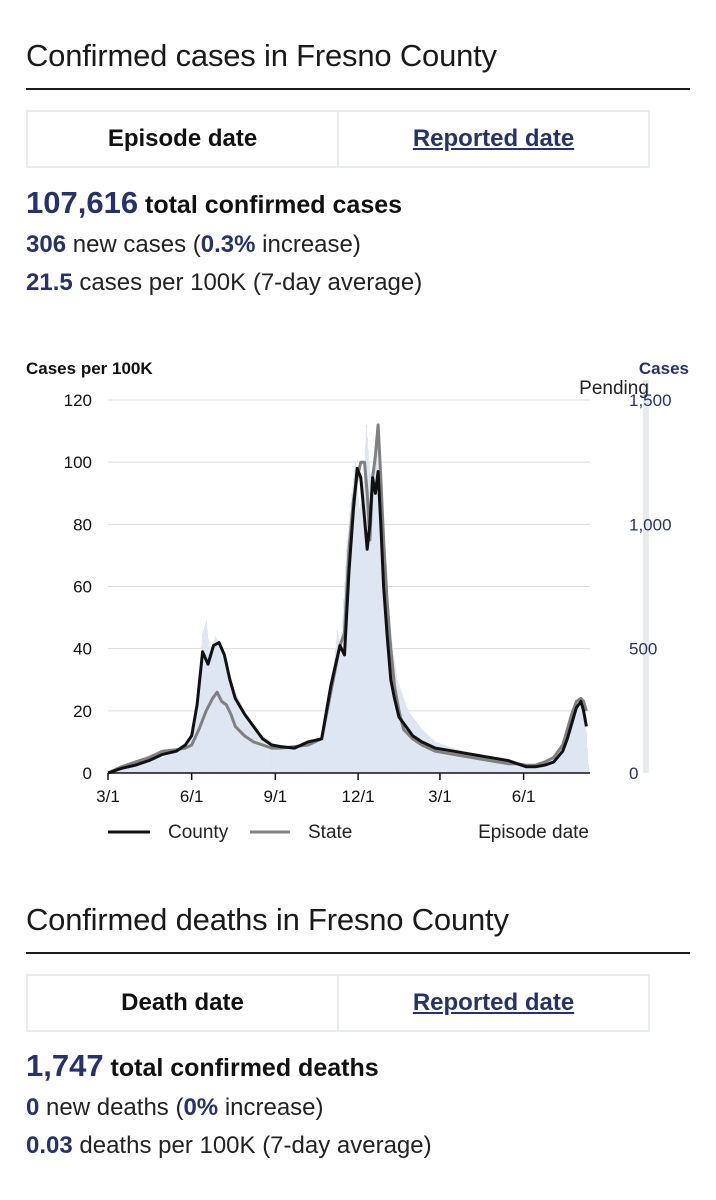 This screenshot has width=716, height=1200. Describe the element at coordinates (358, 64) in the screenshot. I see `cases-section: Confirmed cases in Fresno County` at that location.